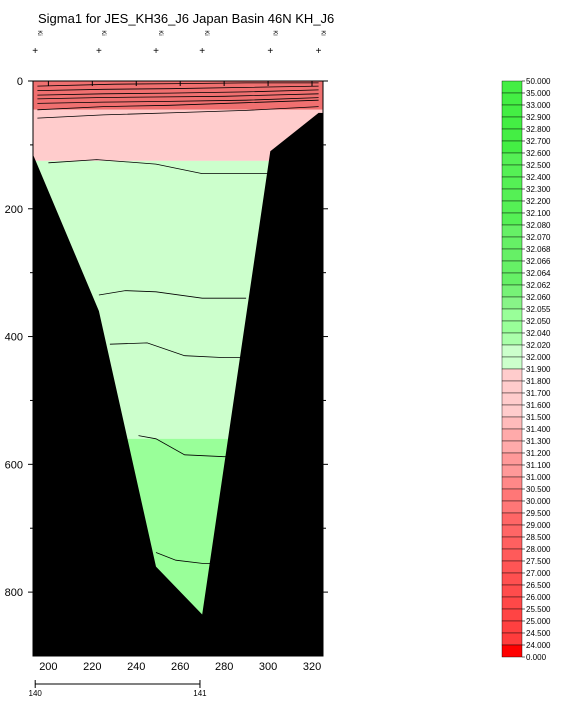 The width and height of the screenshot is (574, 720). What do you see at coordinates (538, 621) in the screenshot?
I see `colorbar-label: 25.000` at bounding box center [538, 621].